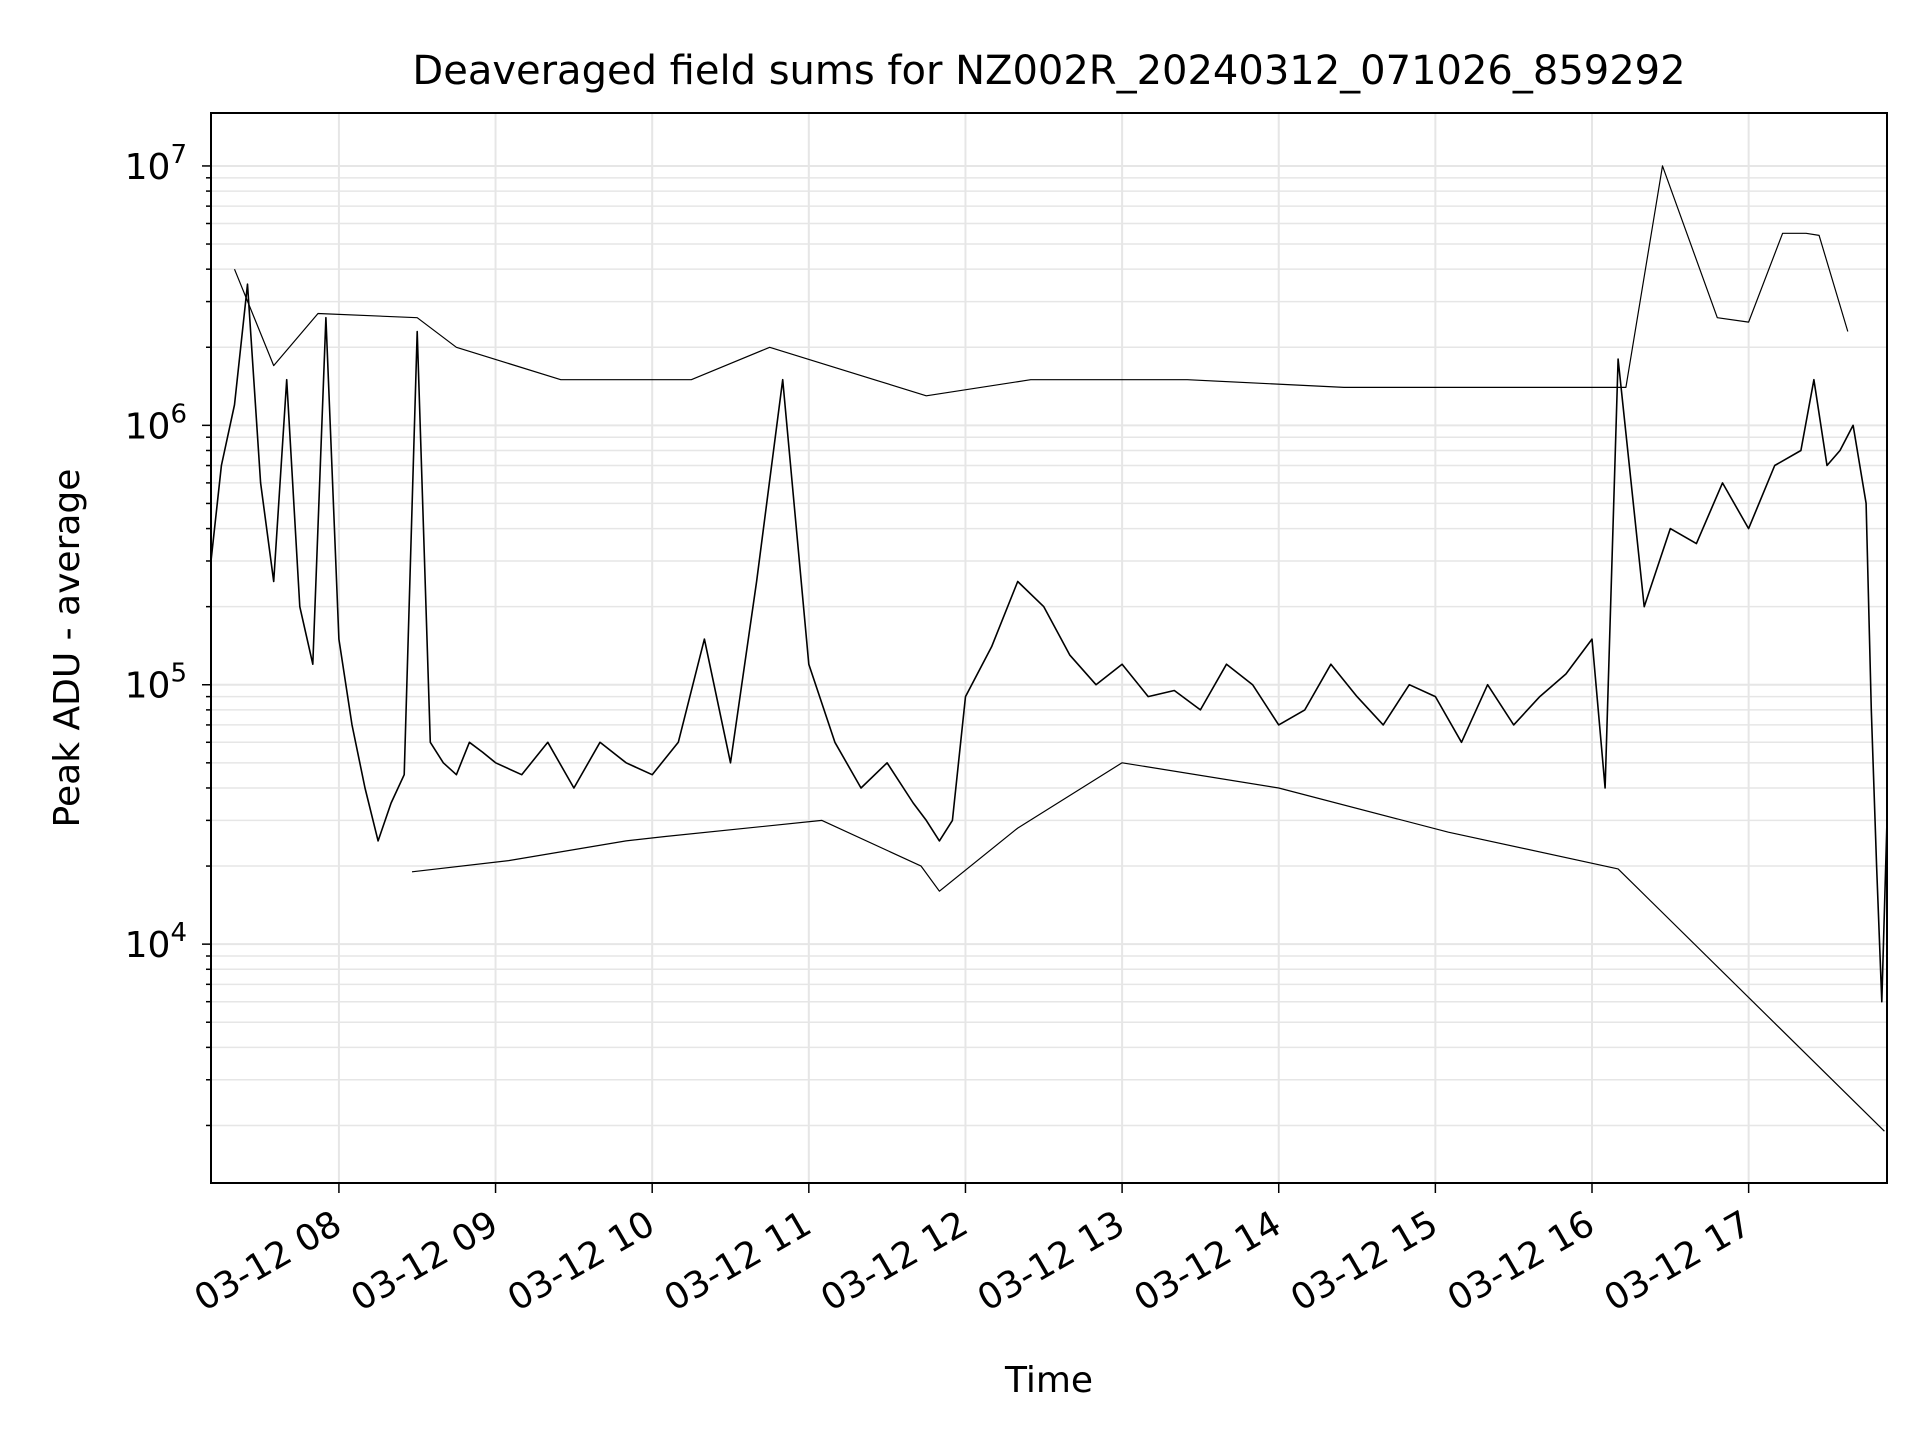 Image resolution: width=1920 pixels, height=1445 pixels. I want to click on x-tick-label: 03-12 16, so click(1521, 1261).